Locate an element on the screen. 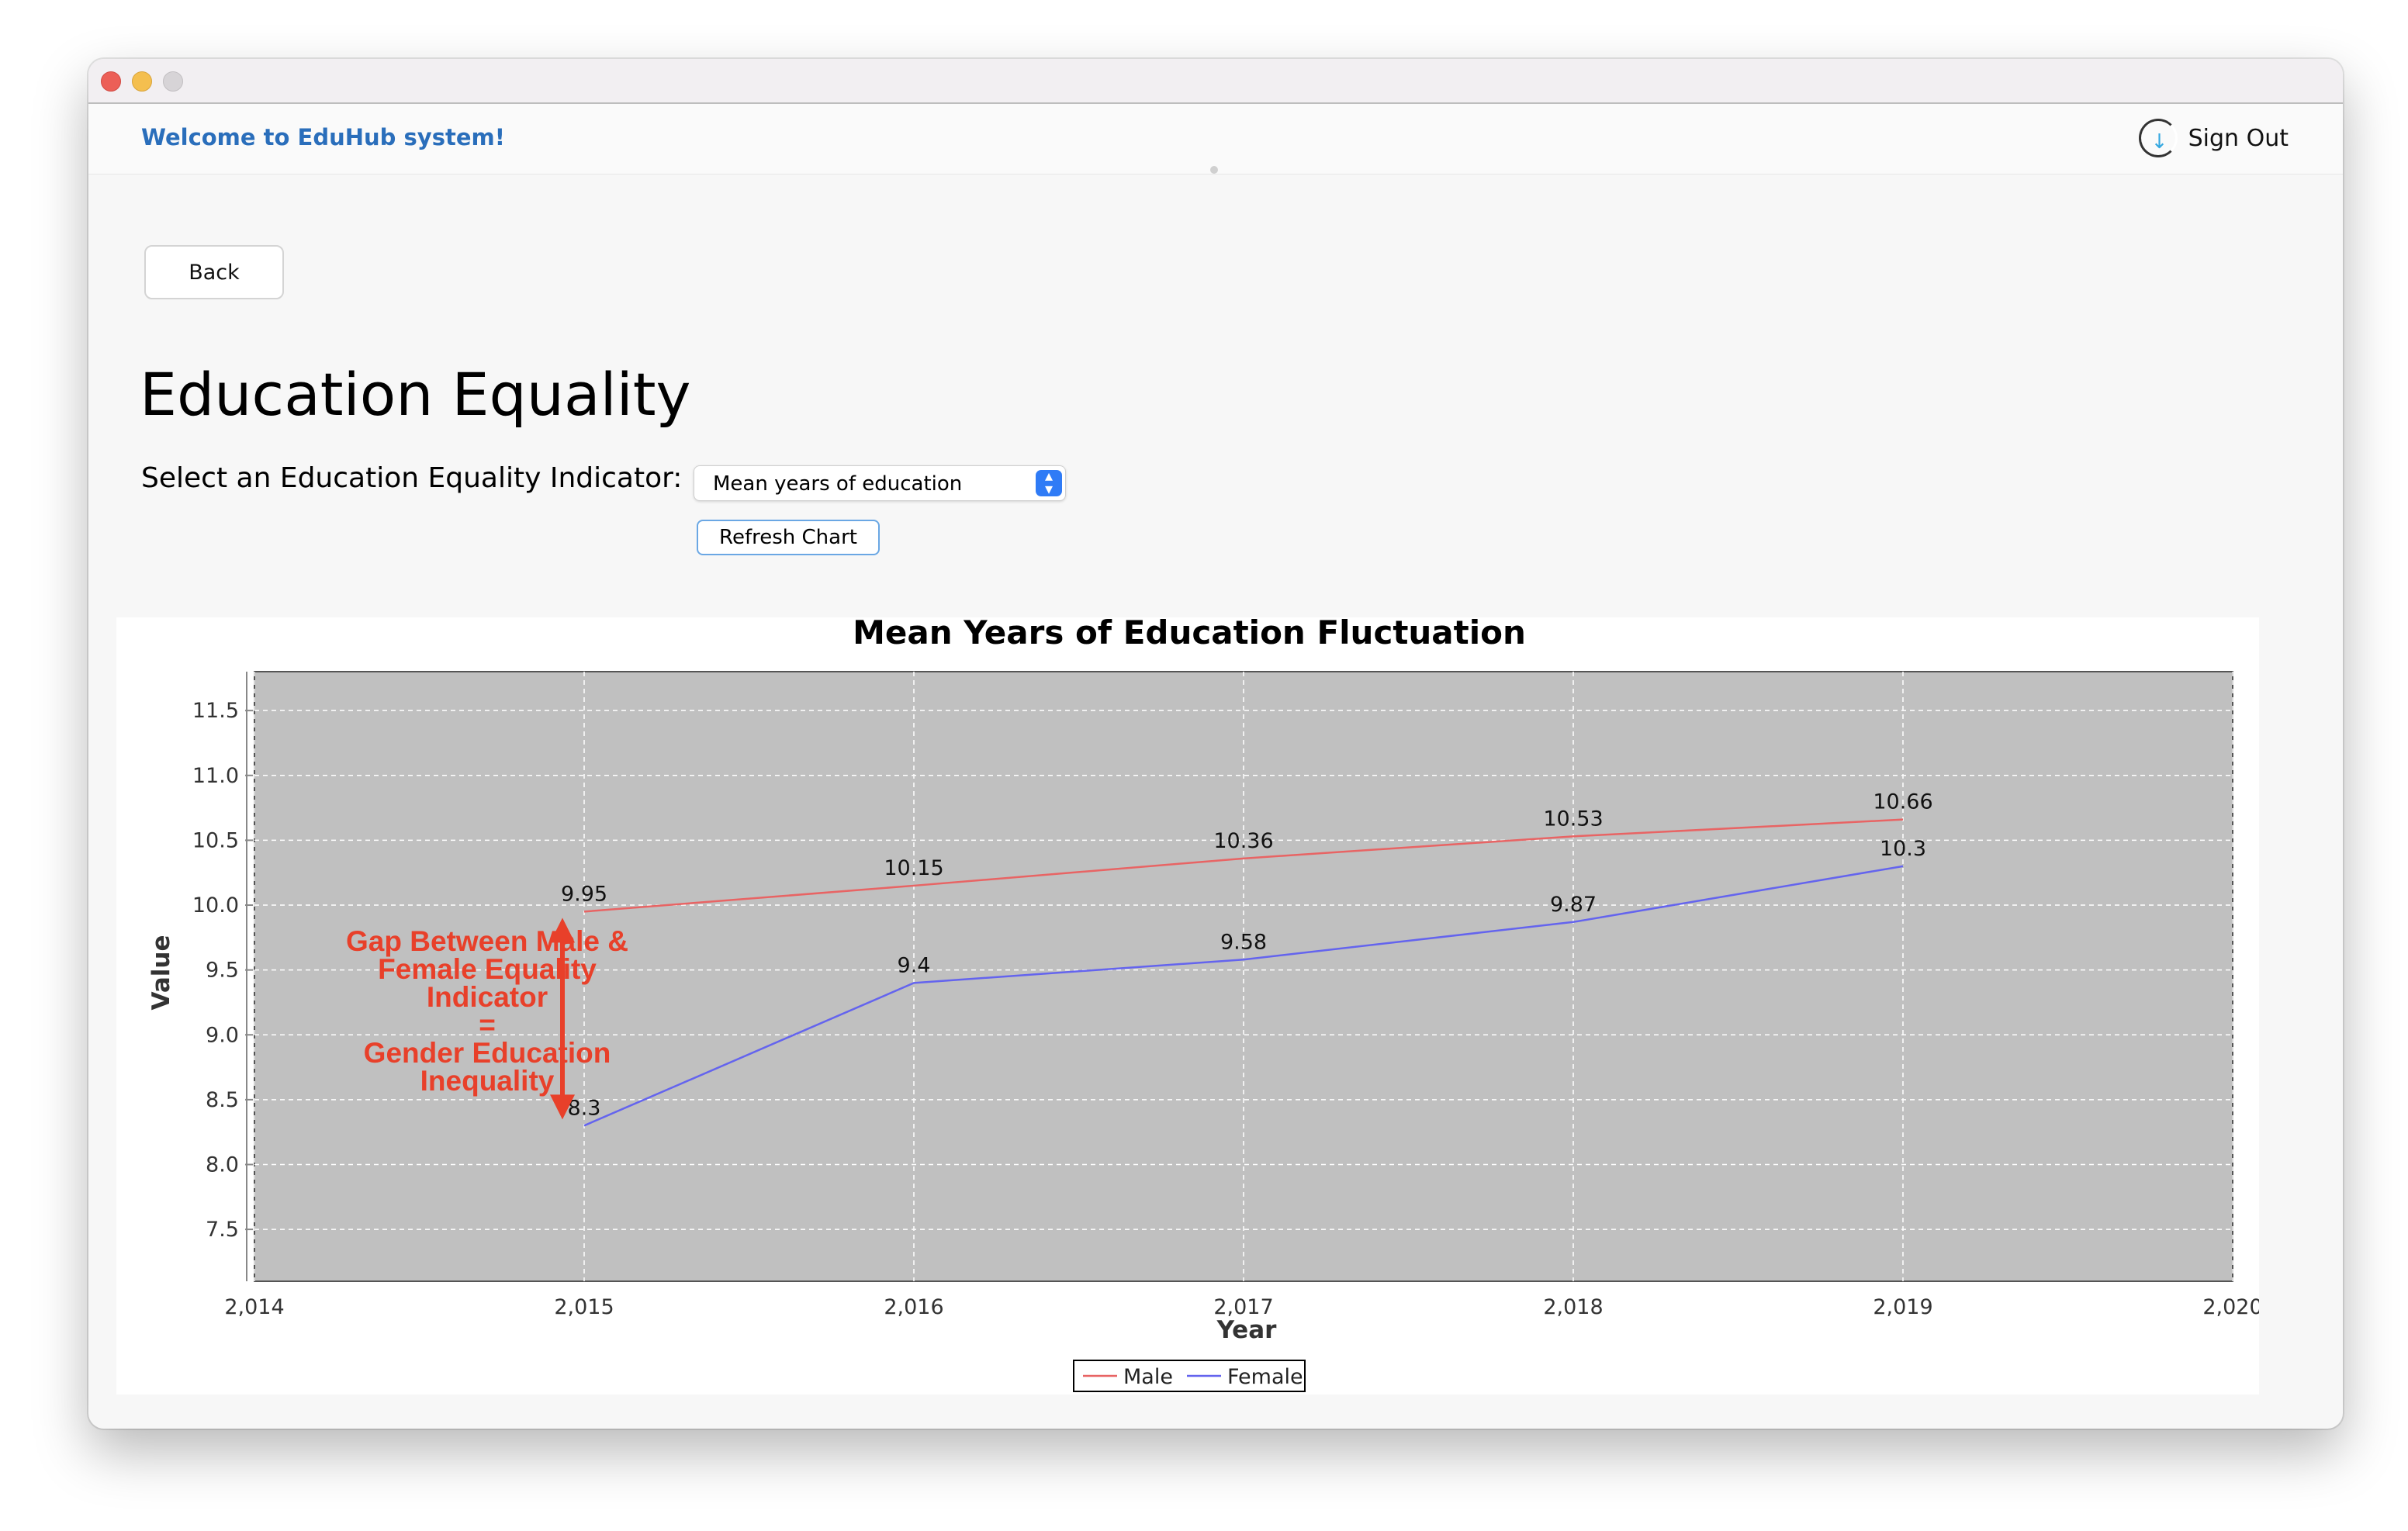  x-tick-label: 2,014 is located at coordinates (254, 1307).